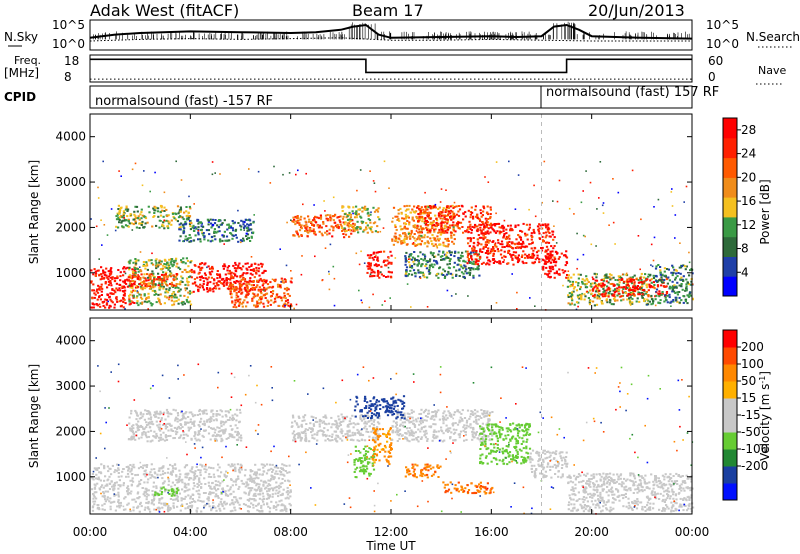  I want to click on colorbar-segment, so click(730, 266).